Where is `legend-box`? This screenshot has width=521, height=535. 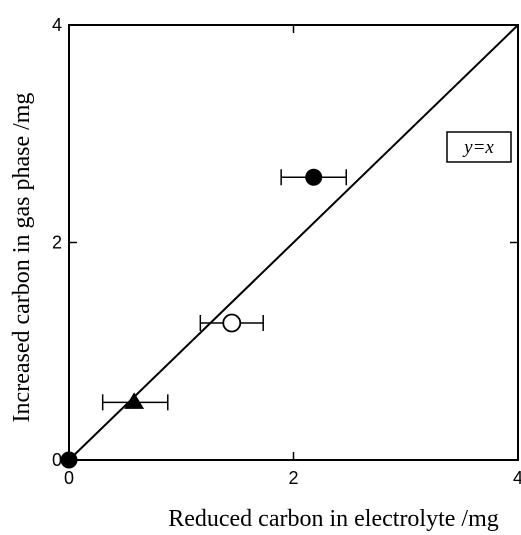 legend-box is located at coordinates (479, 147).